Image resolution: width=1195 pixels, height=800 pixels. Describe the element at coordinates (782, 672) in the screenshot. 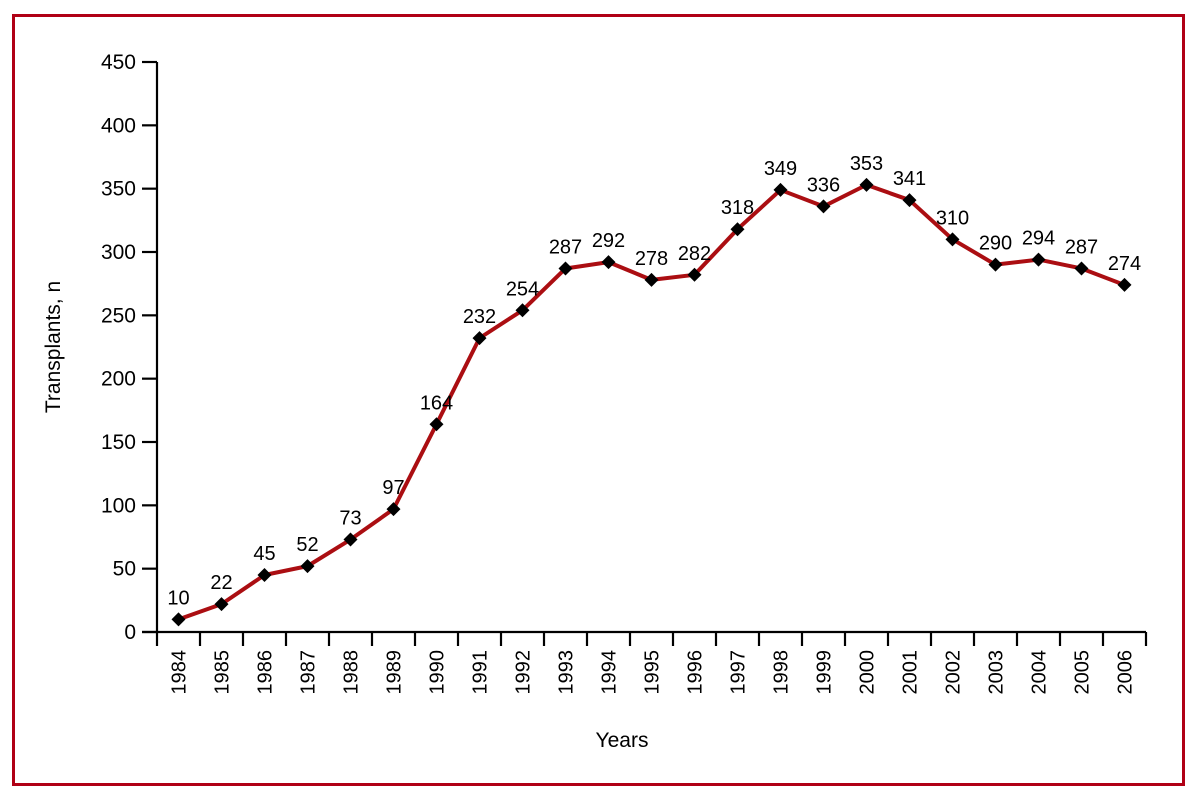

I see `x-tick-label: 1998` at that location.